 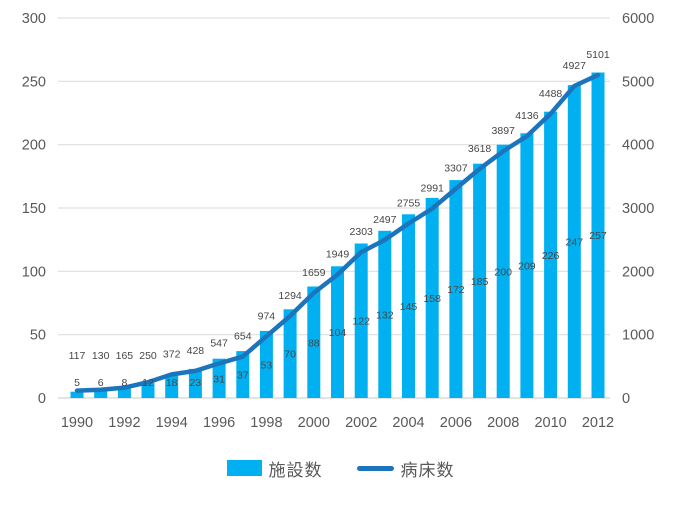 What do you see at coordinates (338, 333) in the screenshot?
I see `svg-text: 104` at bounding box center [338, 333].